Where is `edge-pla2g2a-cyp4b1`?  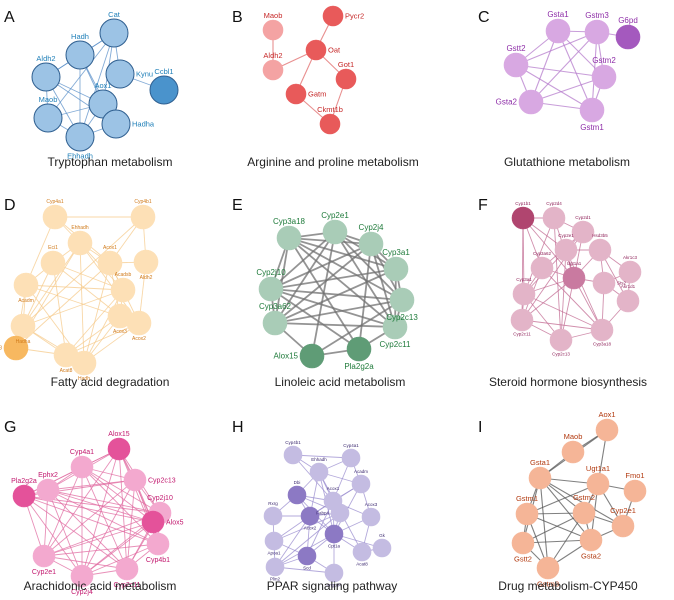 edge-pla2g2a-cyp4b1 is located at coordinates (91, 520).